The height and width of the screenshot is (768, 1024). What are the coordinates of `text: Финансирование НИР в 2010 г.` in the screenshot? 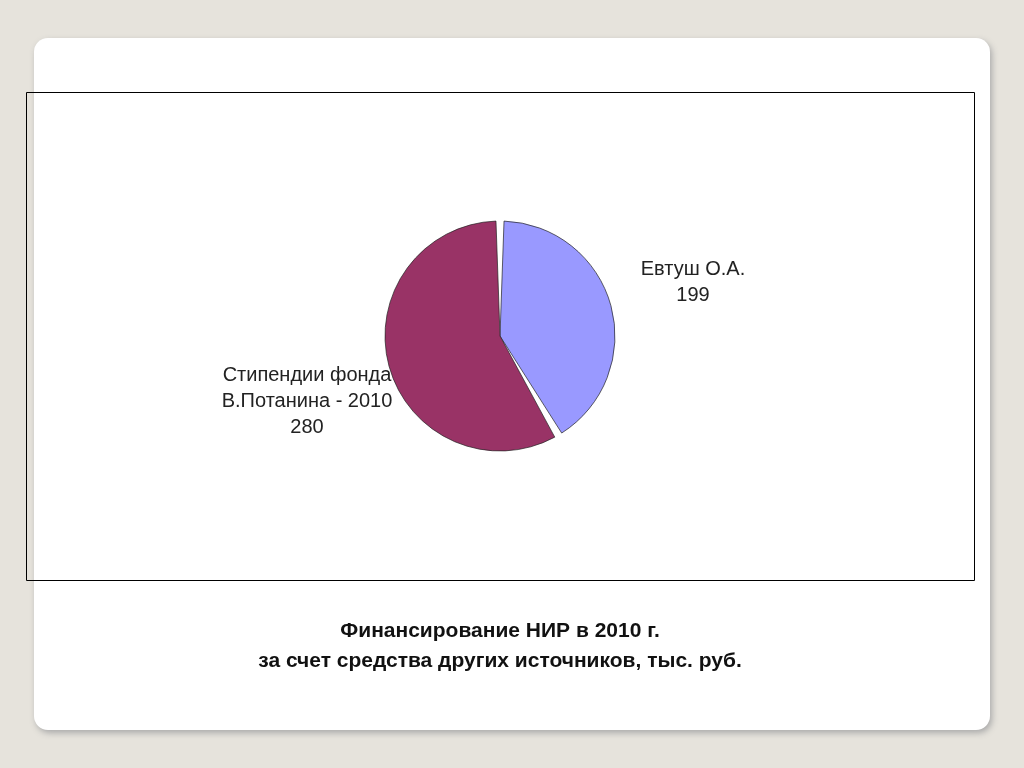 It's located at (500, 629).